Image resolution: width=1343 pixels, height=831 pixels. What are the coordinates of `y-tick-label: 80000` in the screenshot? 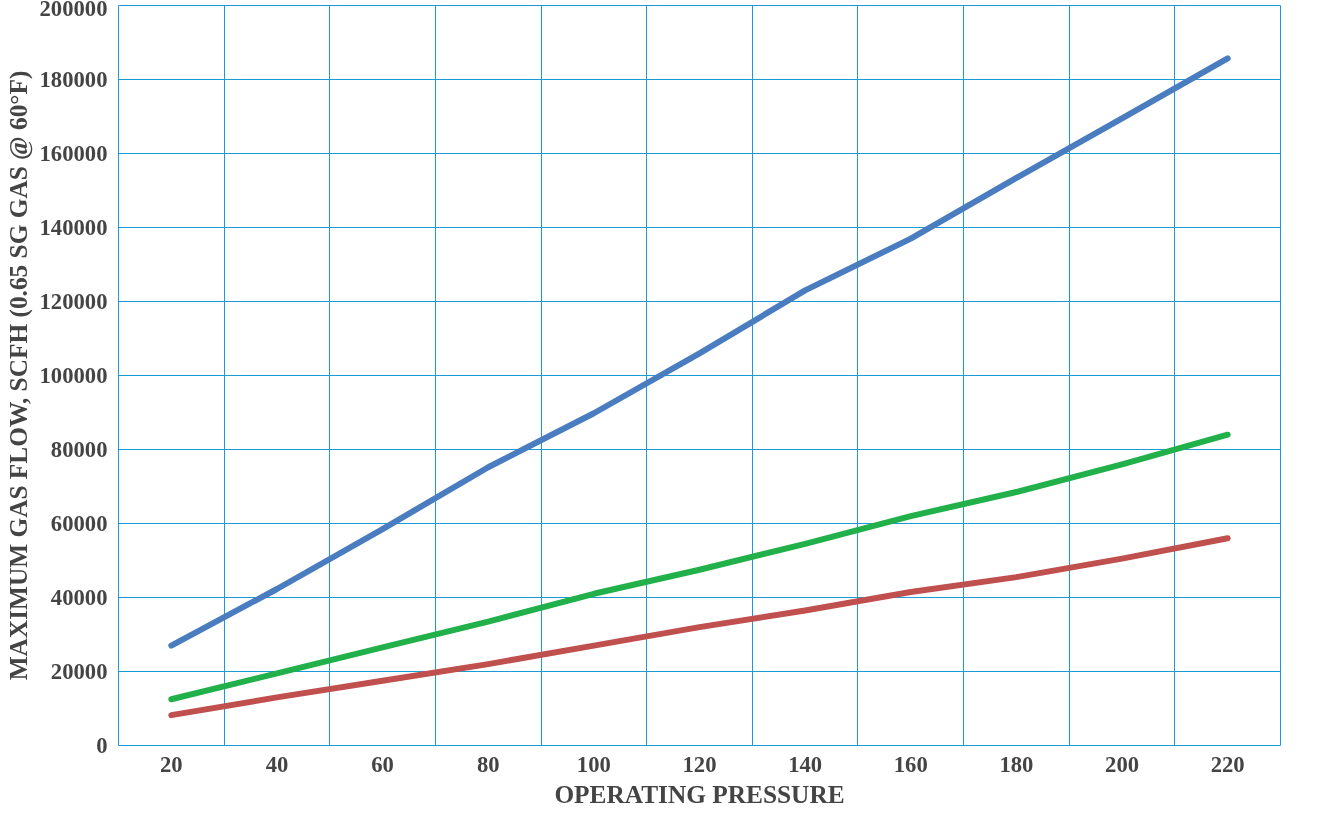 It's located at (79, 449).